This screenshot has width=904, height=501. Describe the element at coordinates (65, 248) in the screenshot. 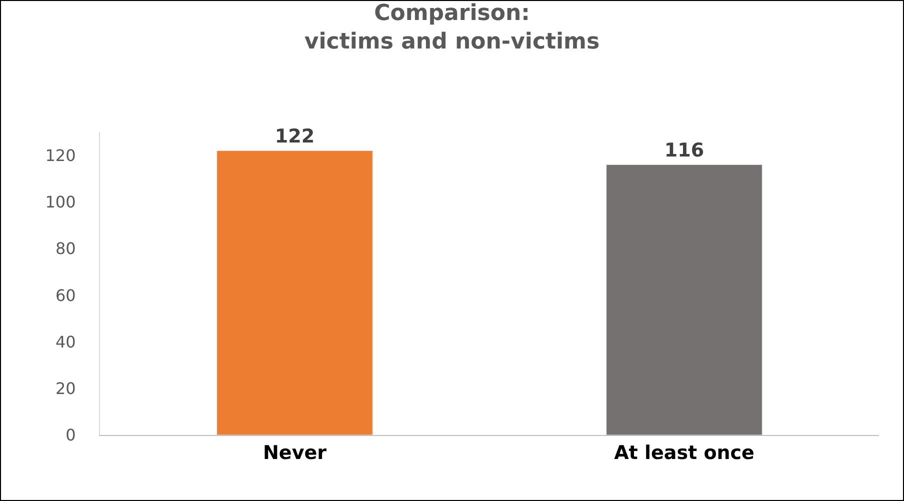

I see `y-tick-label: 80` at that location.